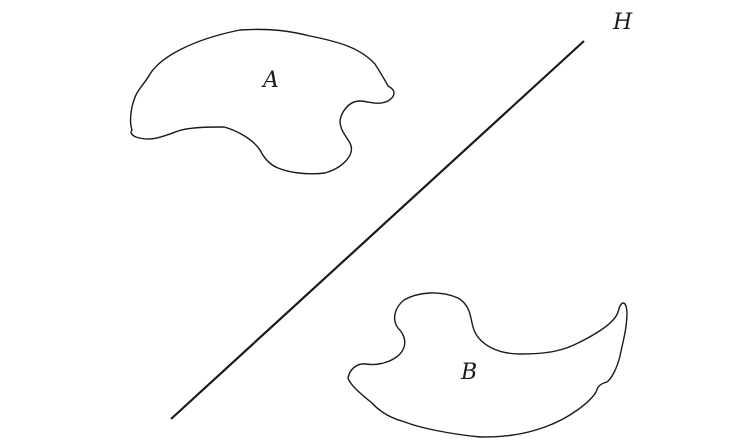  What do you see at coordinates (622, 22) in the screenshot?
I see `label-h: H` at bounding box center [622, 22].